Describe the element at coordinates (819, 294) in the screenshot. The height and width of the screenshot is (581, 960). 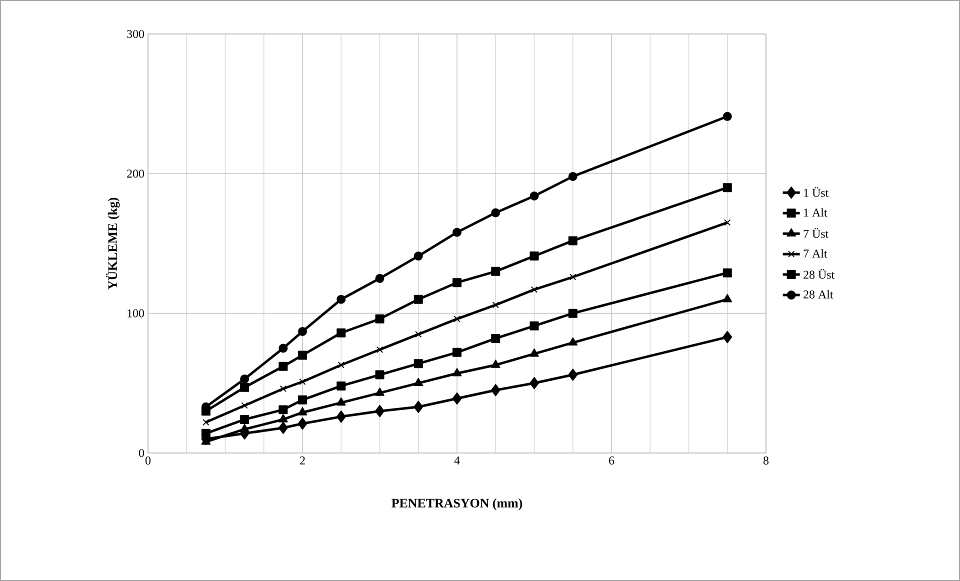
I see `legend-label: 28 Alt` at that location.